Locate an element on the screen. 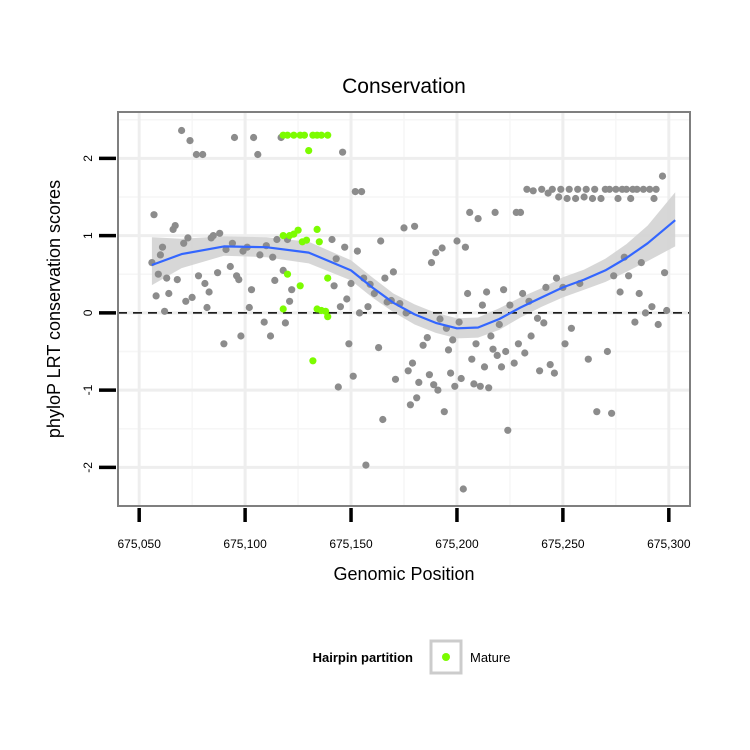 The height and width of the screenshot is (750, 750). y-tick-label: 0 is located at coordinates (88, 312).